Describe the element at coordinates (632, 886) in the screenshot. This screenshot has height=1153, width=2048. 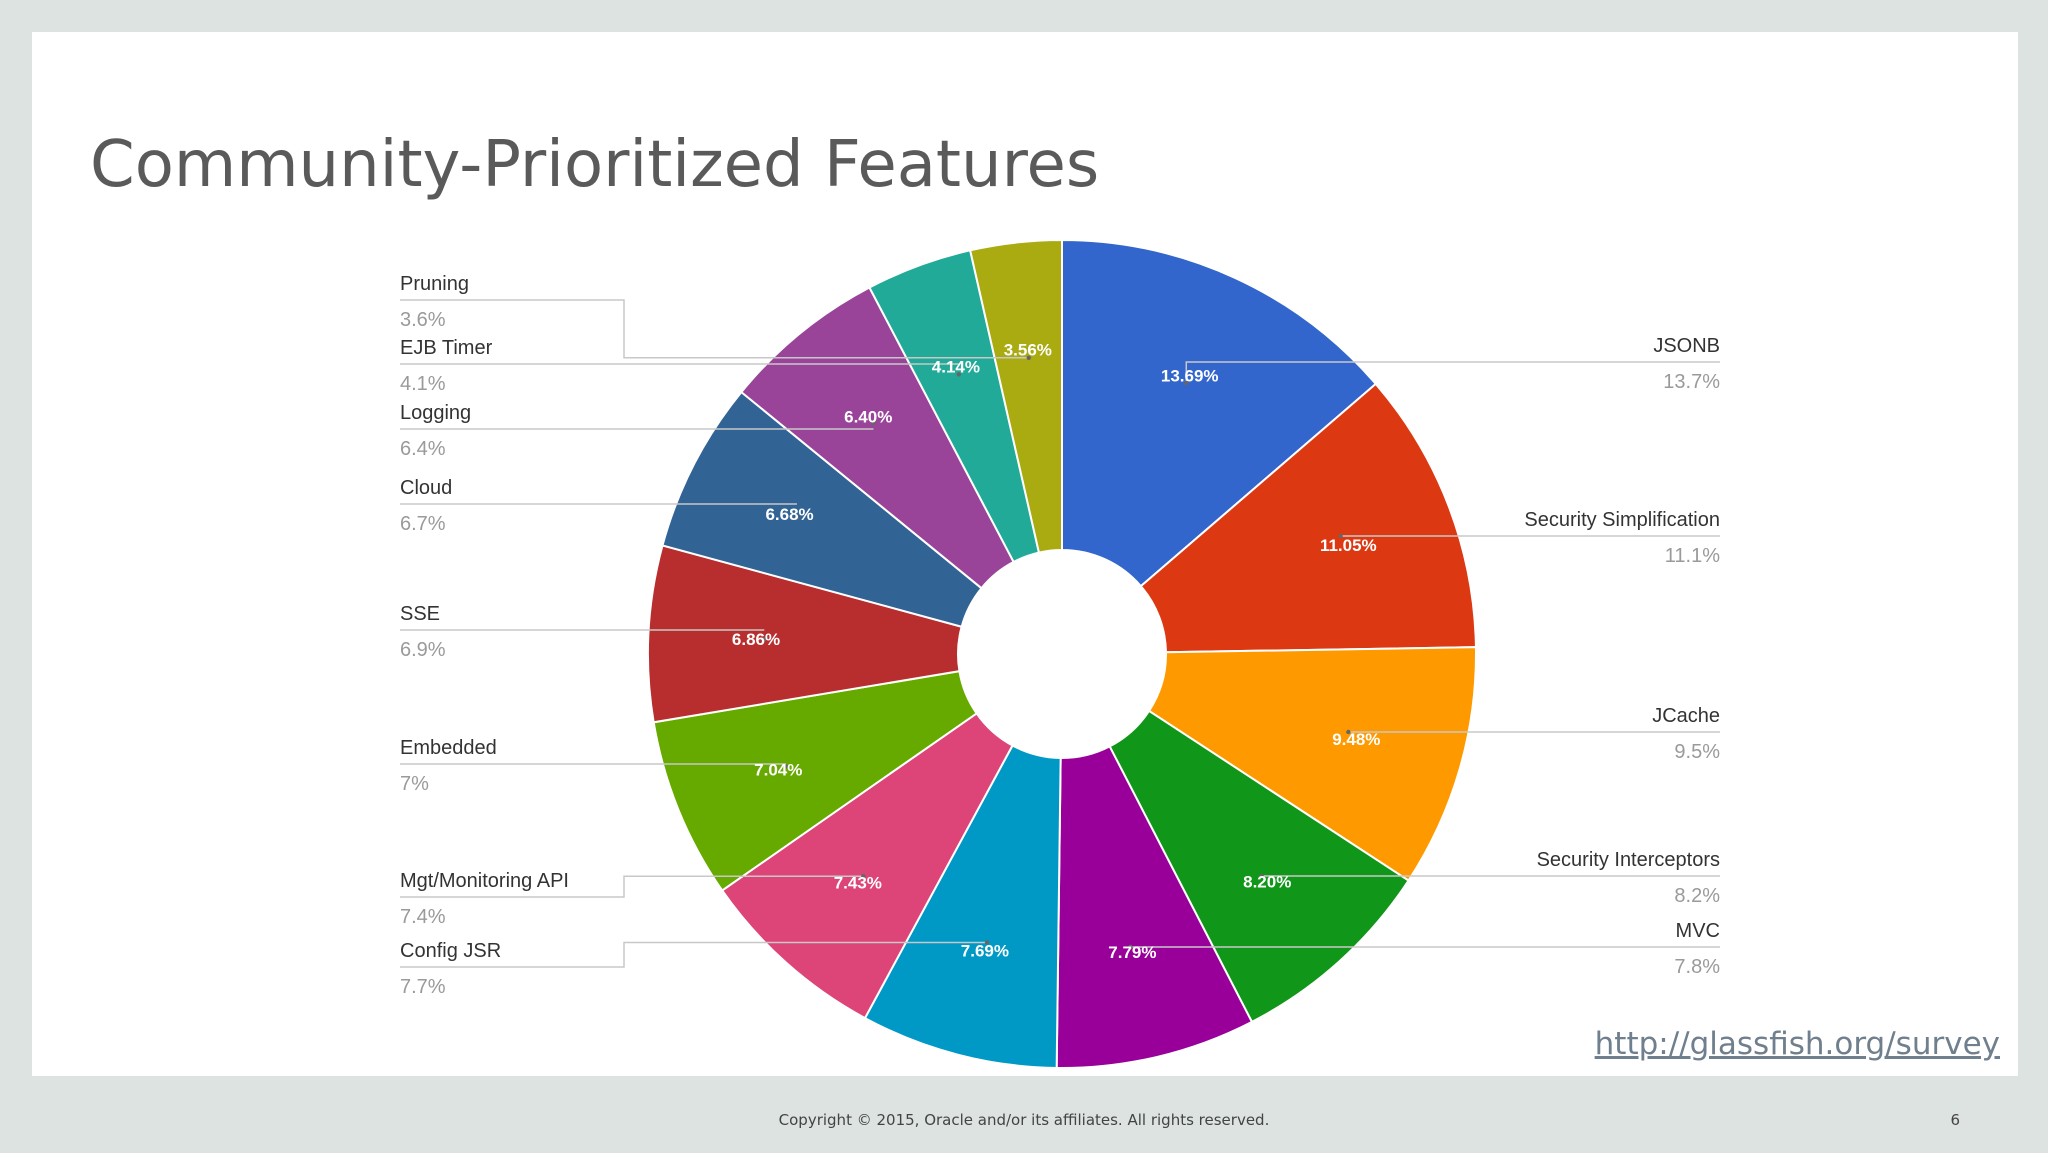
I see `leader-line-mgt-monitoring-api` at that location.